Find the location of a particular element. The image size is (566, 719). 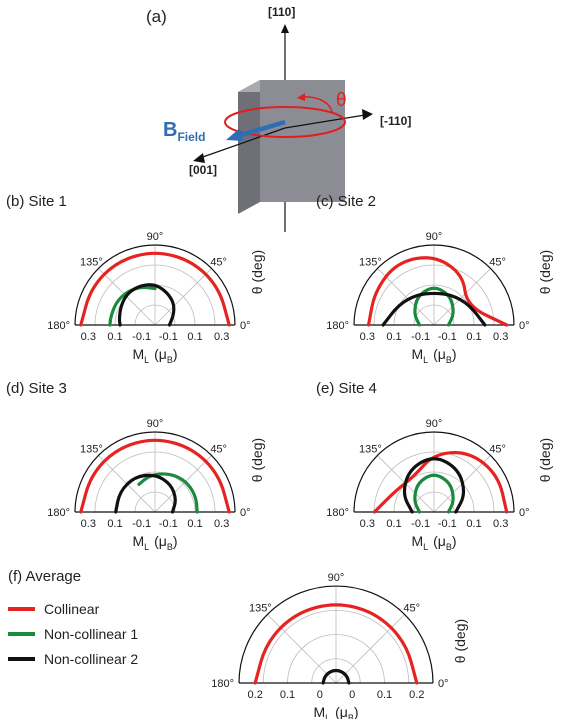

rotation-ellipse is located at coordinates (285, 122).